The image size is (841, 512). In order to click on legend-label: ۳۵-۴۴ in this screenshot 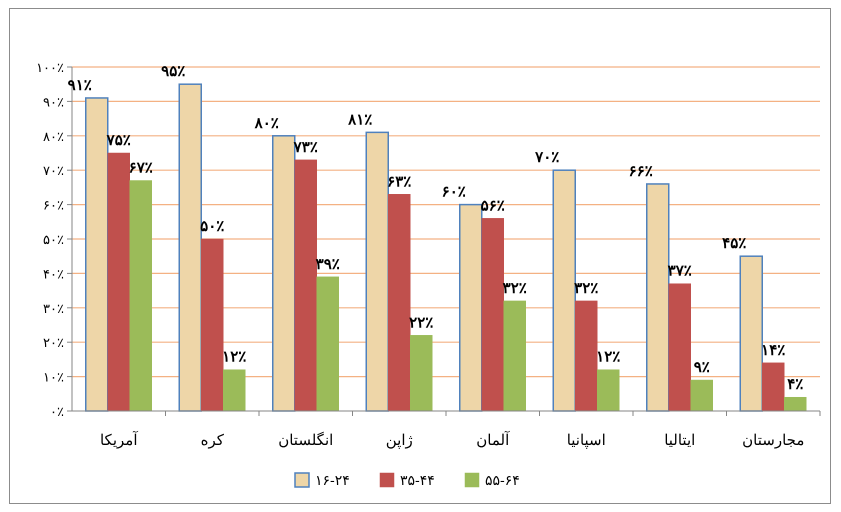, I will do `click(417, 481)`.